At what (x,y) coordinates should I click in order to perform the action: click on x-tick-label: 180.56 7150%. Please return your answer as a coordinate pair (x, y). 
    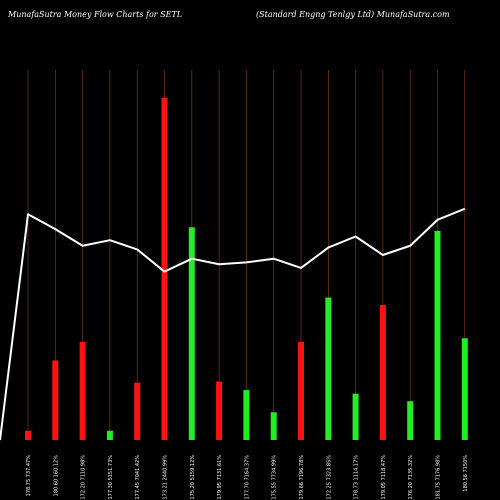
    Looking at the image, I should click on (466, 473).